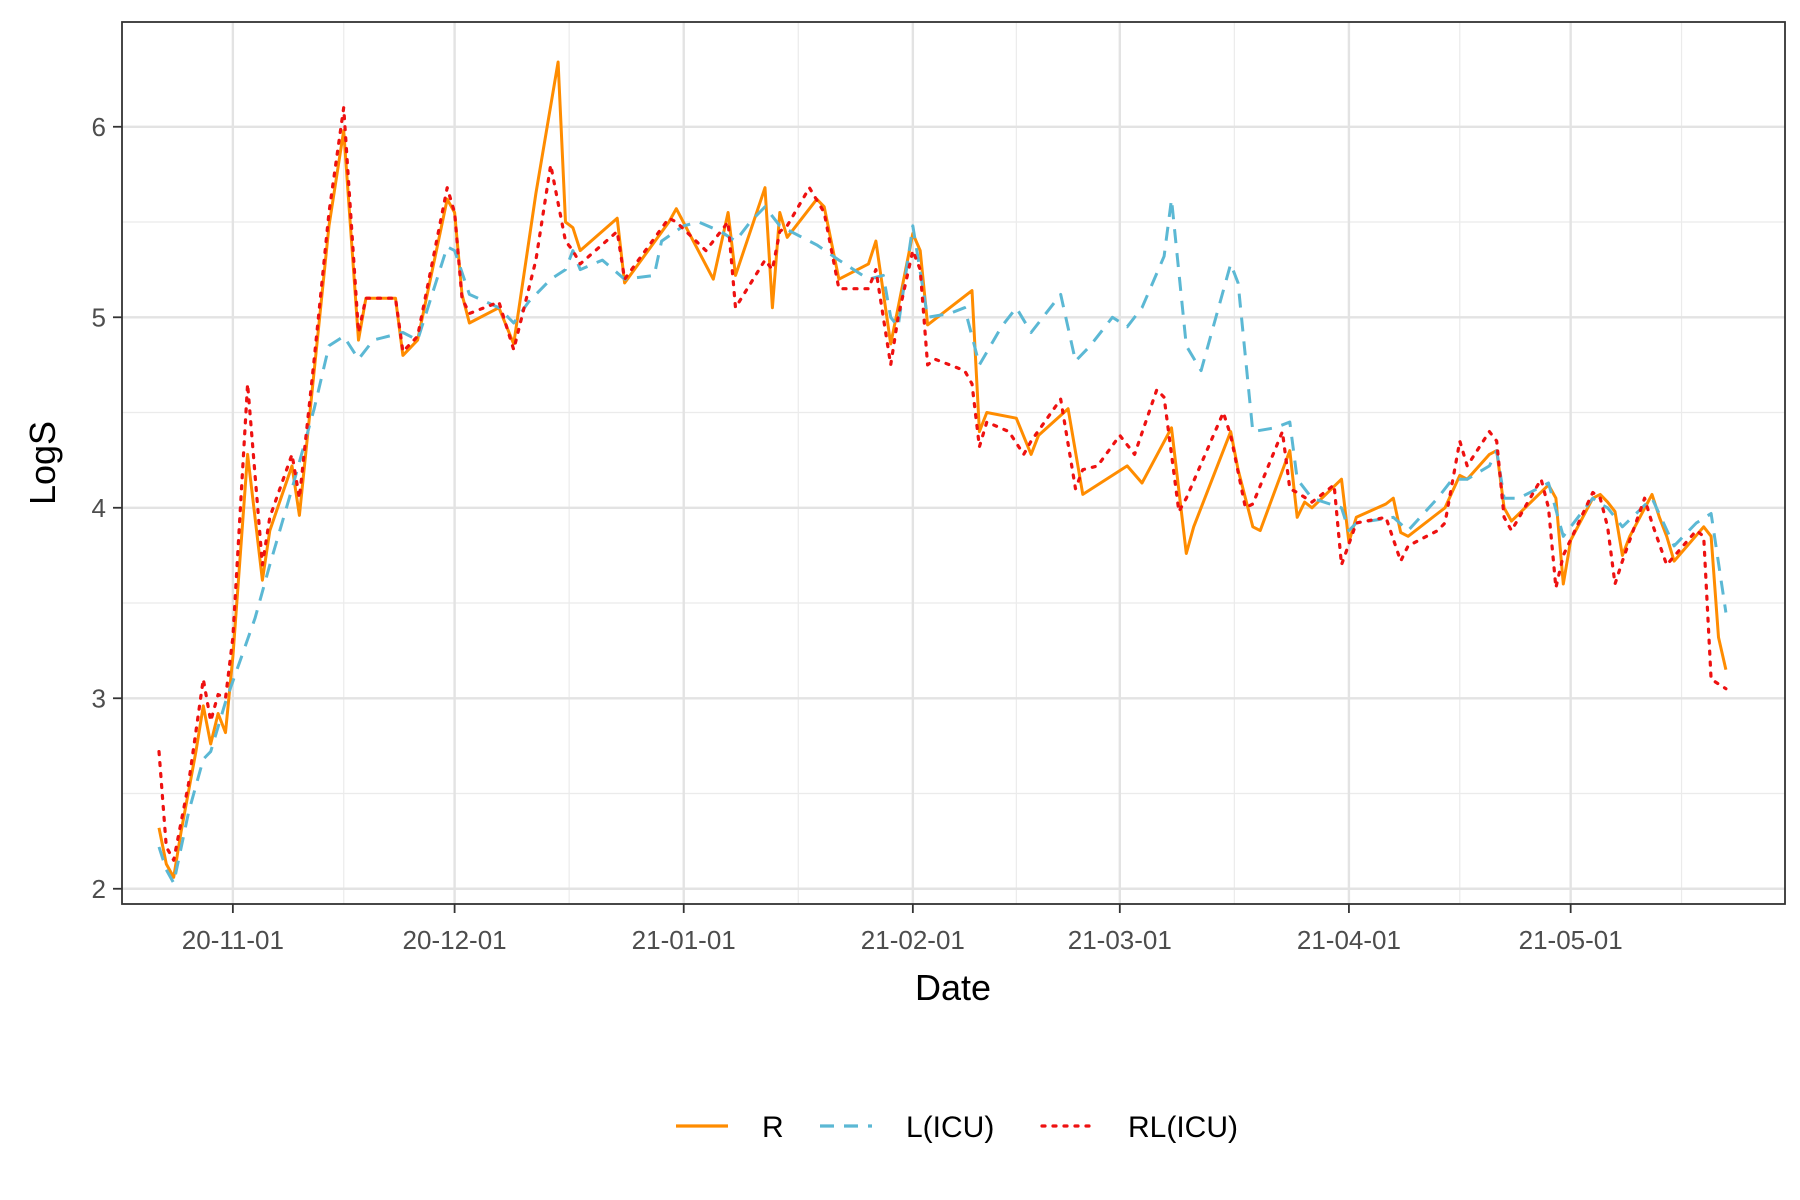 Image resolution: width=1800 pixels, height=1200 pixels. I want to click on legend-label-L(ICU): L(ICU), so click(950, 1127).